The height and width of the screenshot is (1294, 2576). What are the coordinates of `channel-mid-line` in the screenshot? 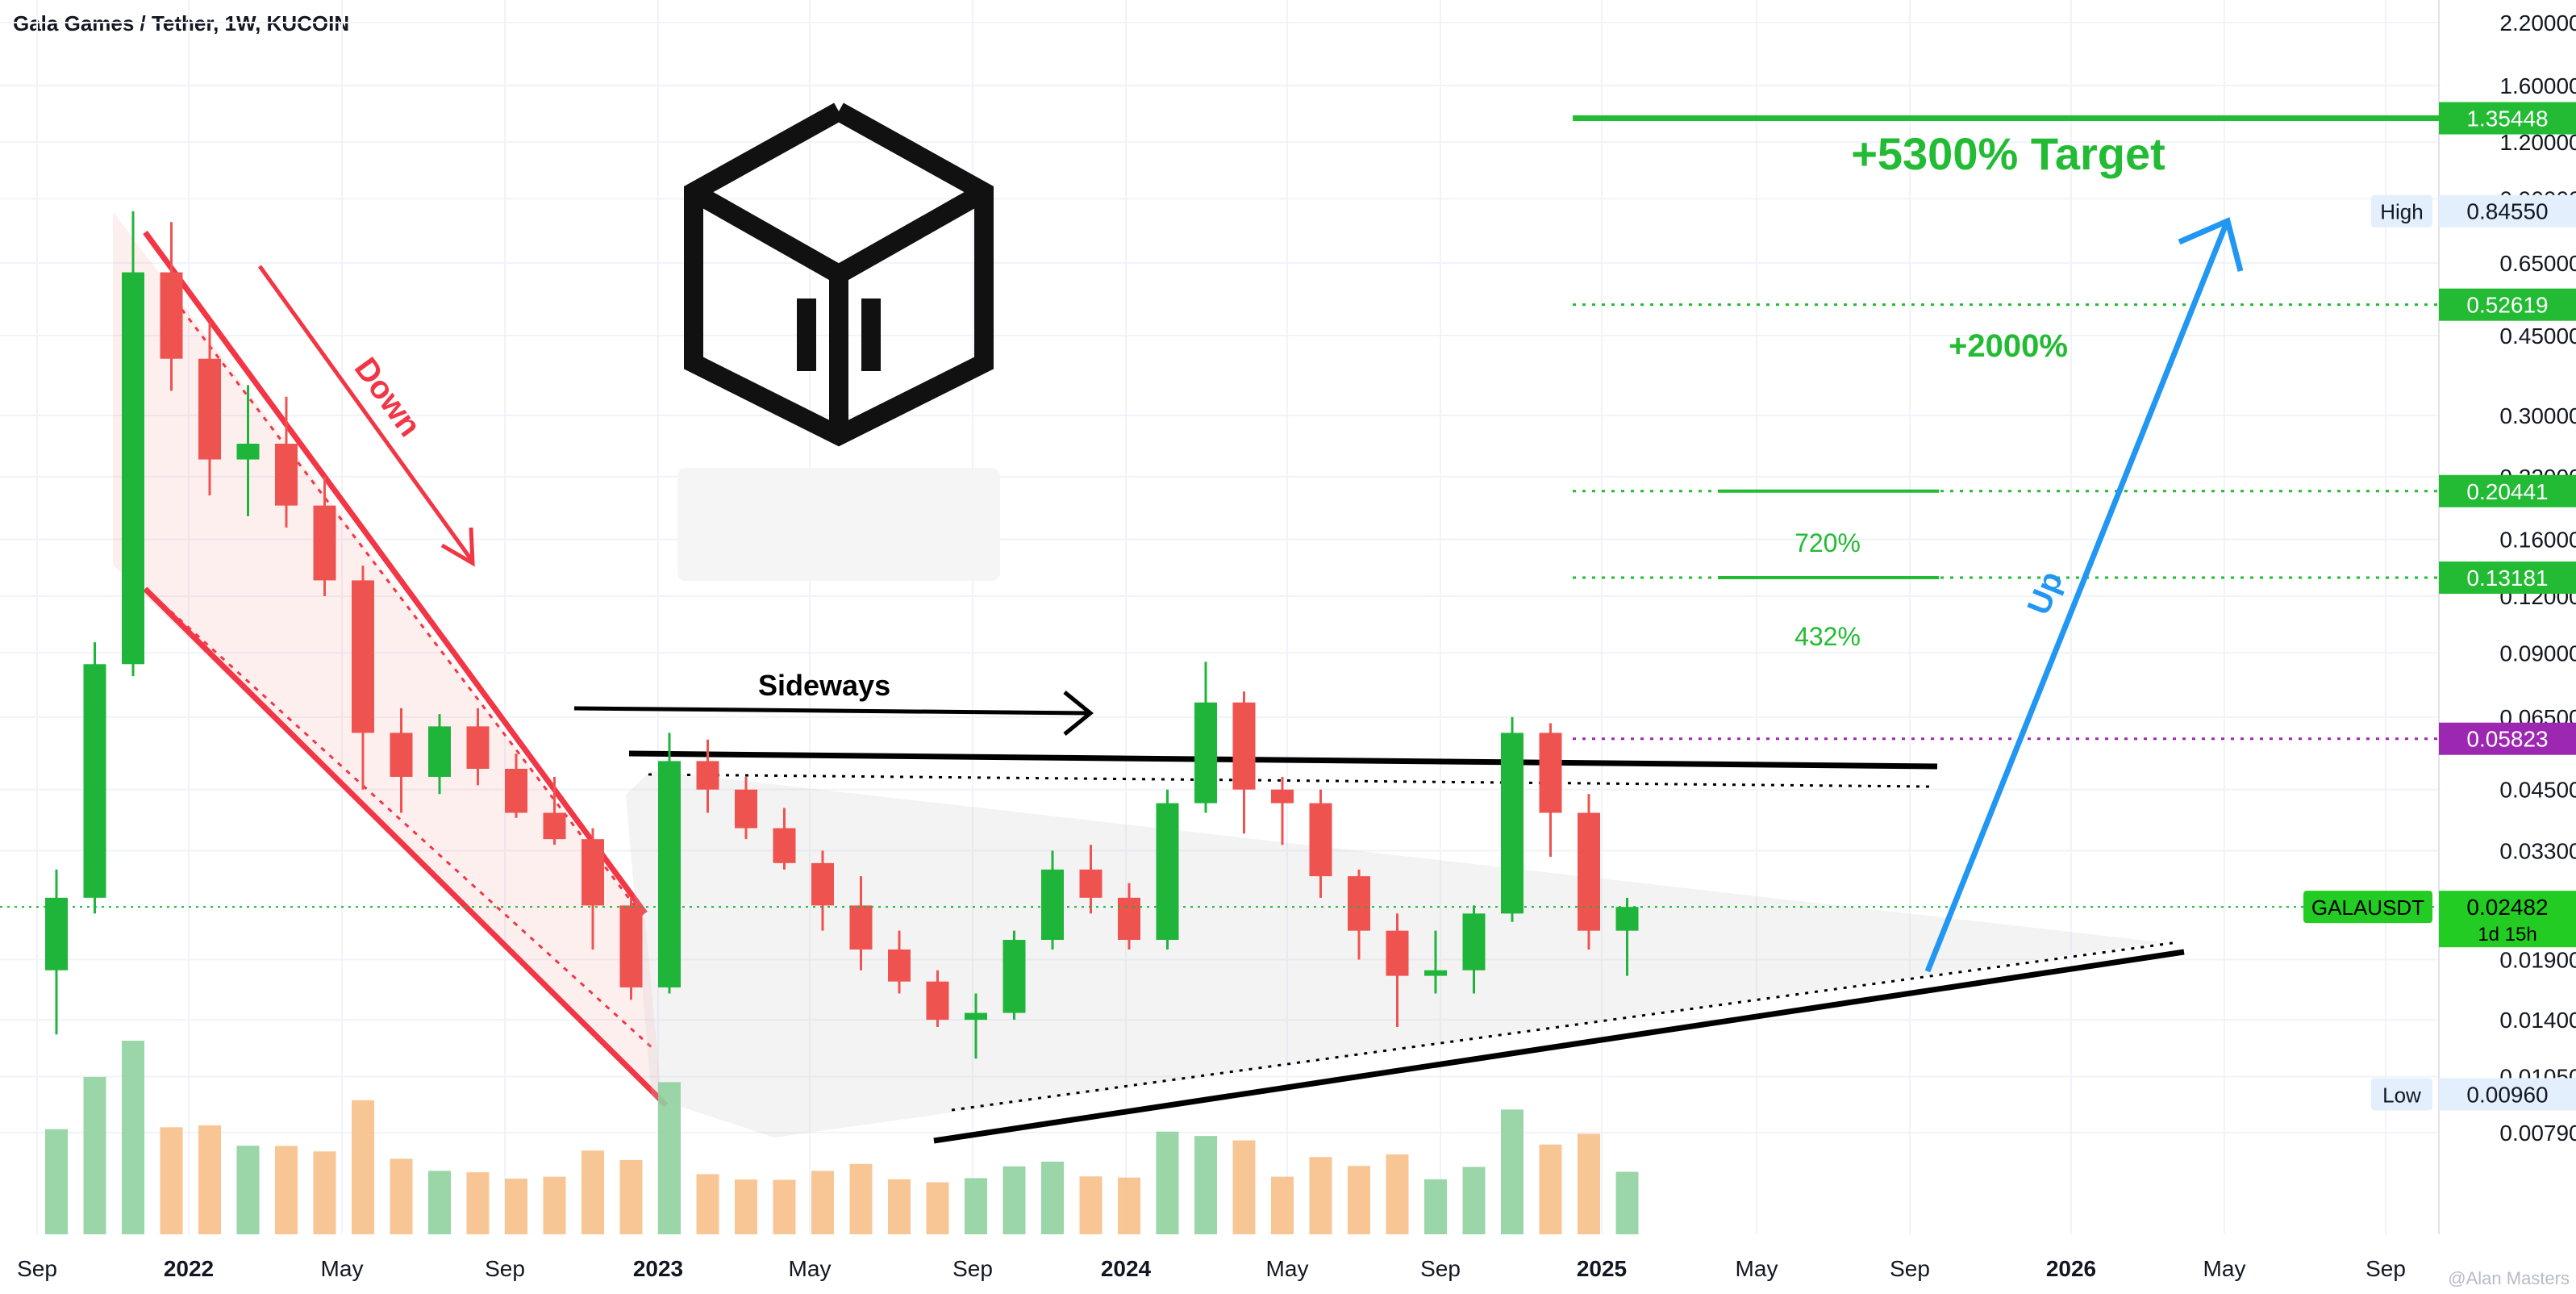 It's located at (395, 814).